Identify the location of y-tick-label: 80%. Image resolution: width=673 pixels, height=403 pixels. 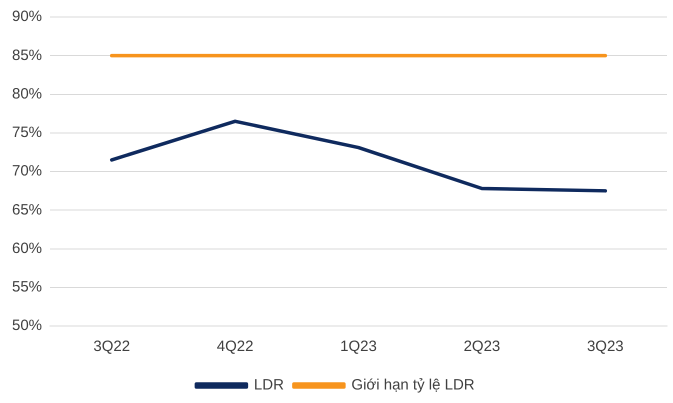
(27, 93).